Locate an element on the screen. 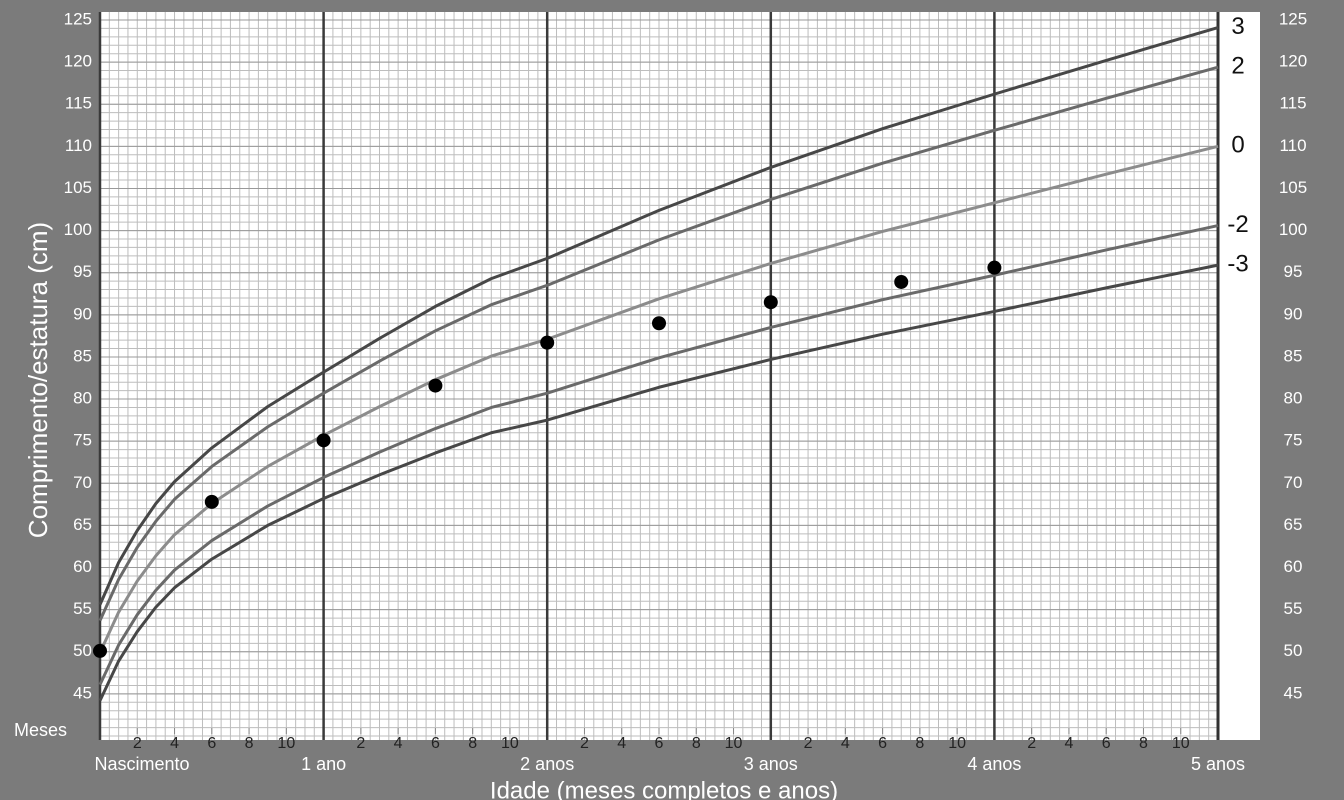 This screenshot has width=1344, height=800. x-tick-label: 1 ano is located at coordinates (323, 764).